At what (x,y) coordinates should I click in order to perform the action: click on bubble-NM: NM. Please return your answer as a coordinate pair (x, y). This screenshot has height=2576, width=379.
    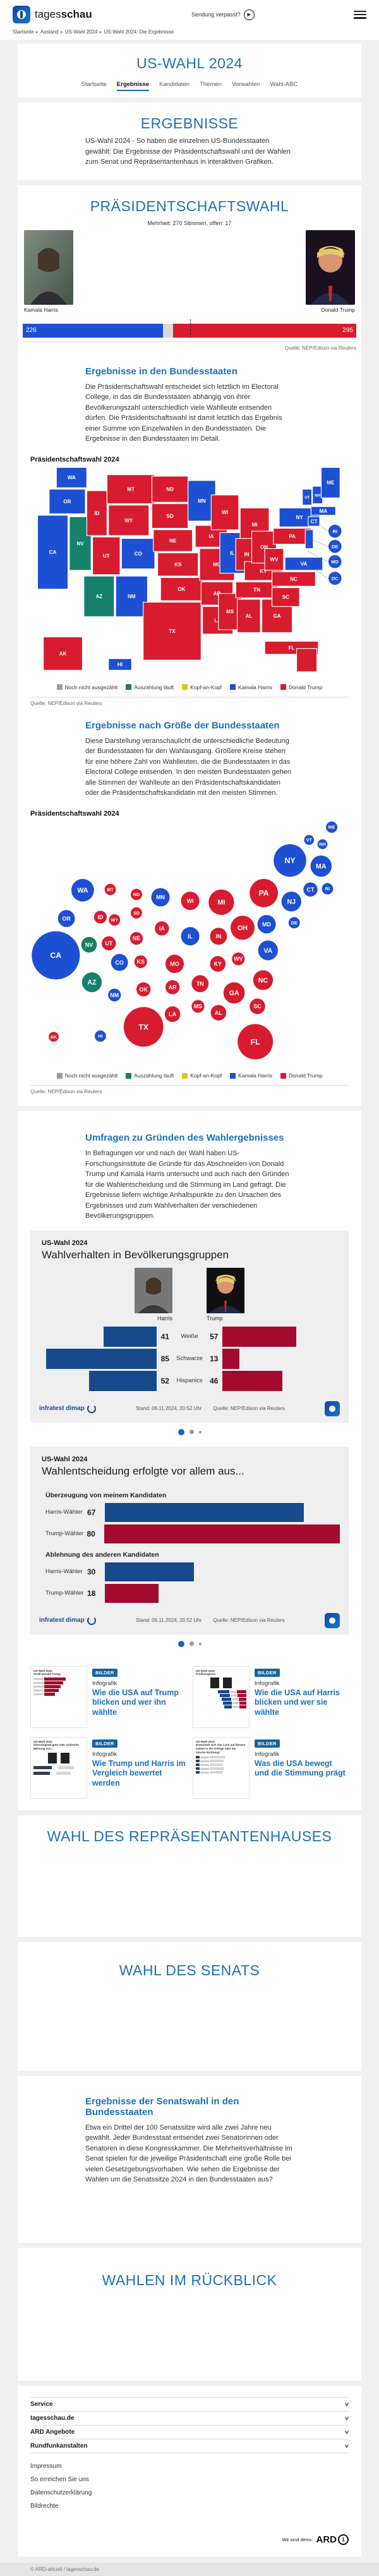
    Looking at the image, I should click on (114, 995).